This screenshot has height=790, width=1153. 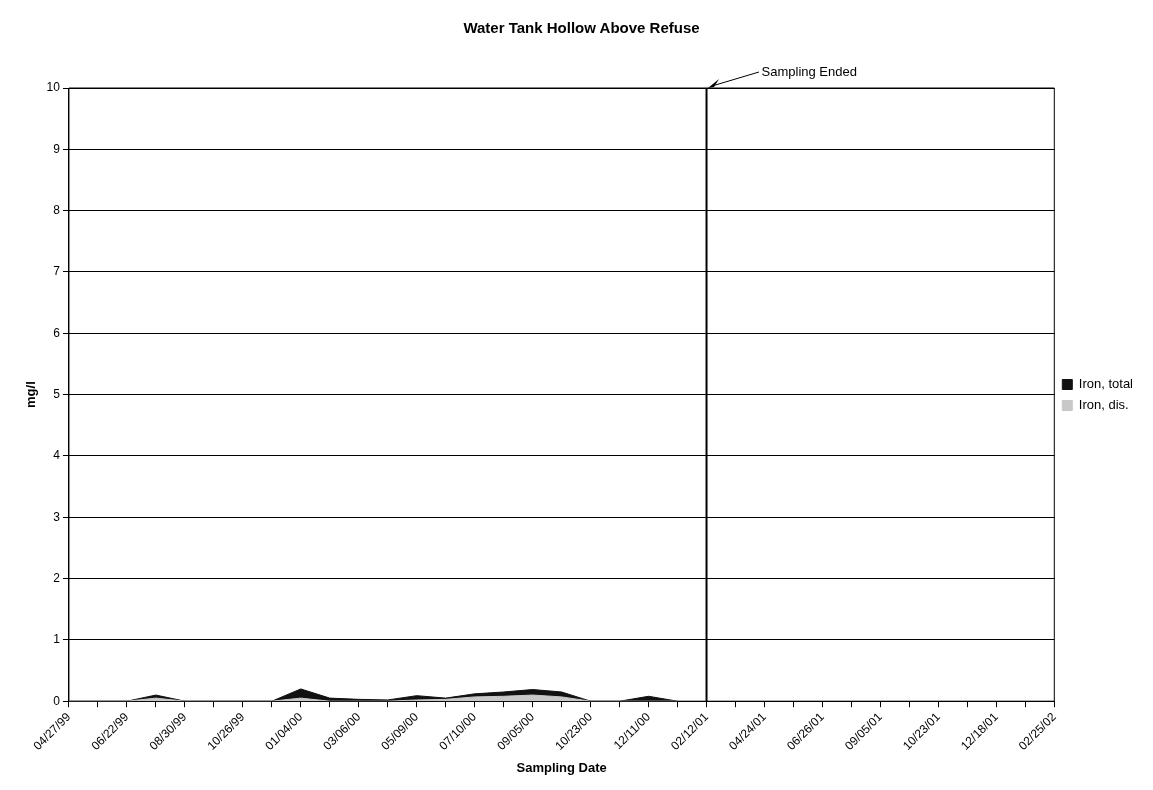 I want to click on y-tick-label: 6, so click(x=57, y=332).